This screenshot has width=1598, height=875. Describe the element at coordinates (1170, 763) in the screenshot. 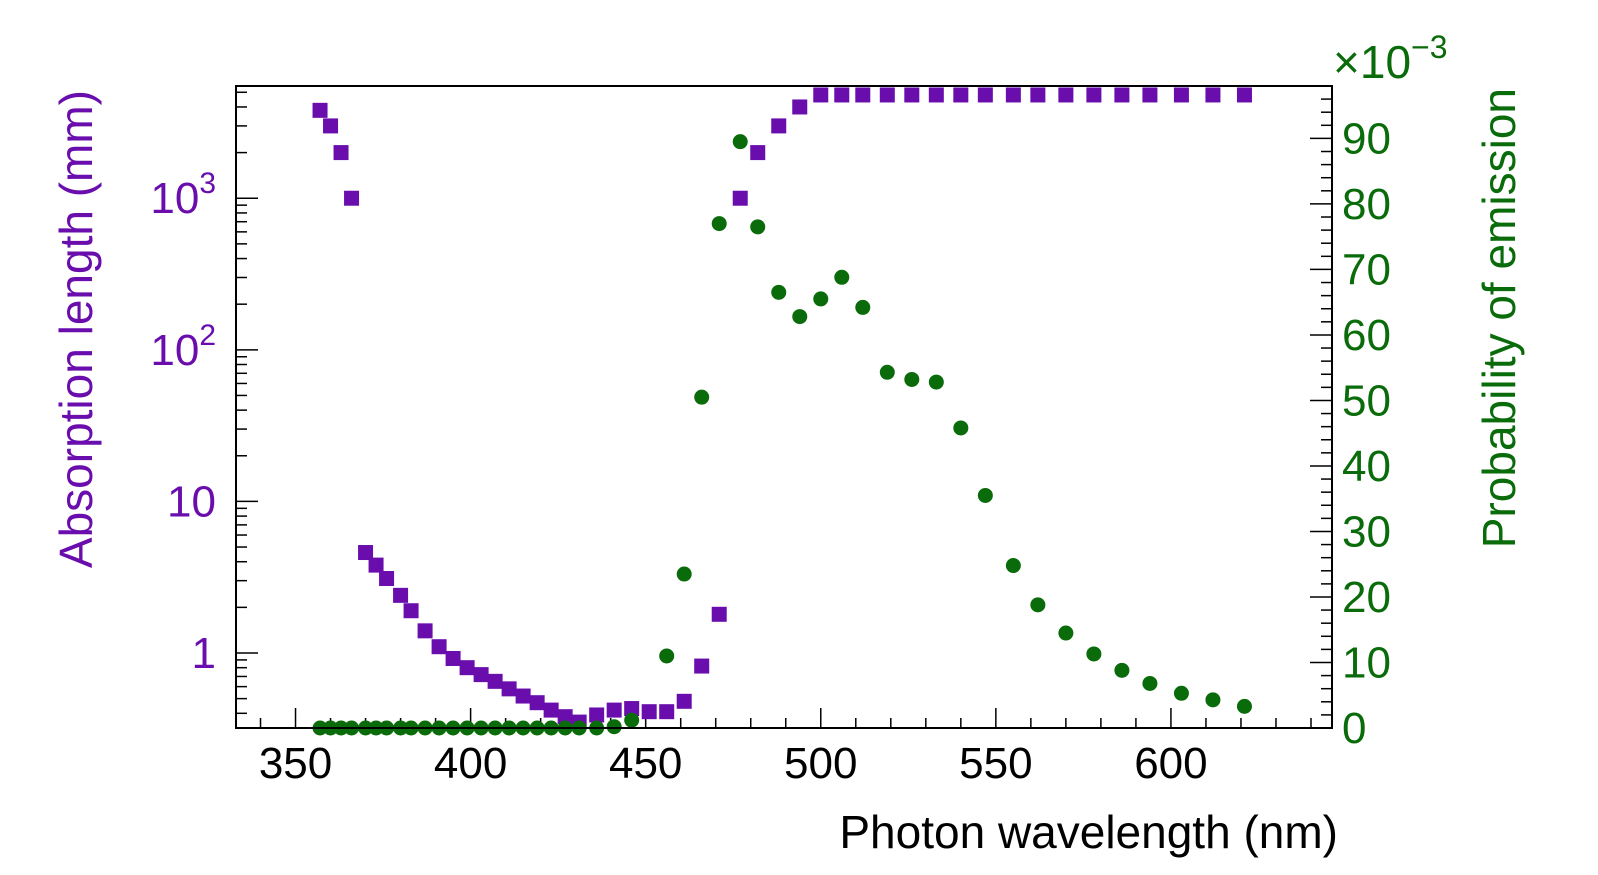

I see `x-tick-label: 600` at that location.